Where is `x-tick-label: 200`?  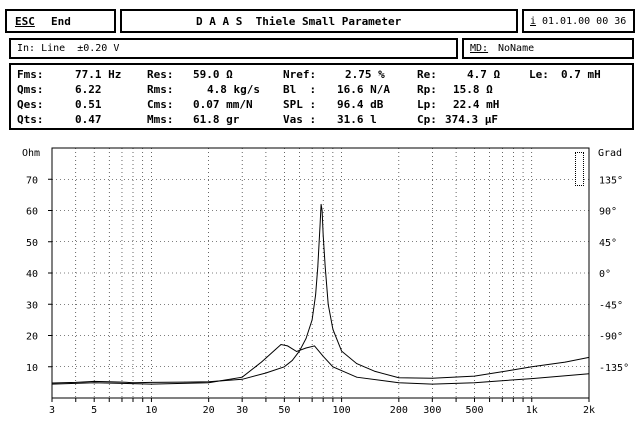 x-tick-label: 200 is located at coordinates (399, 410).